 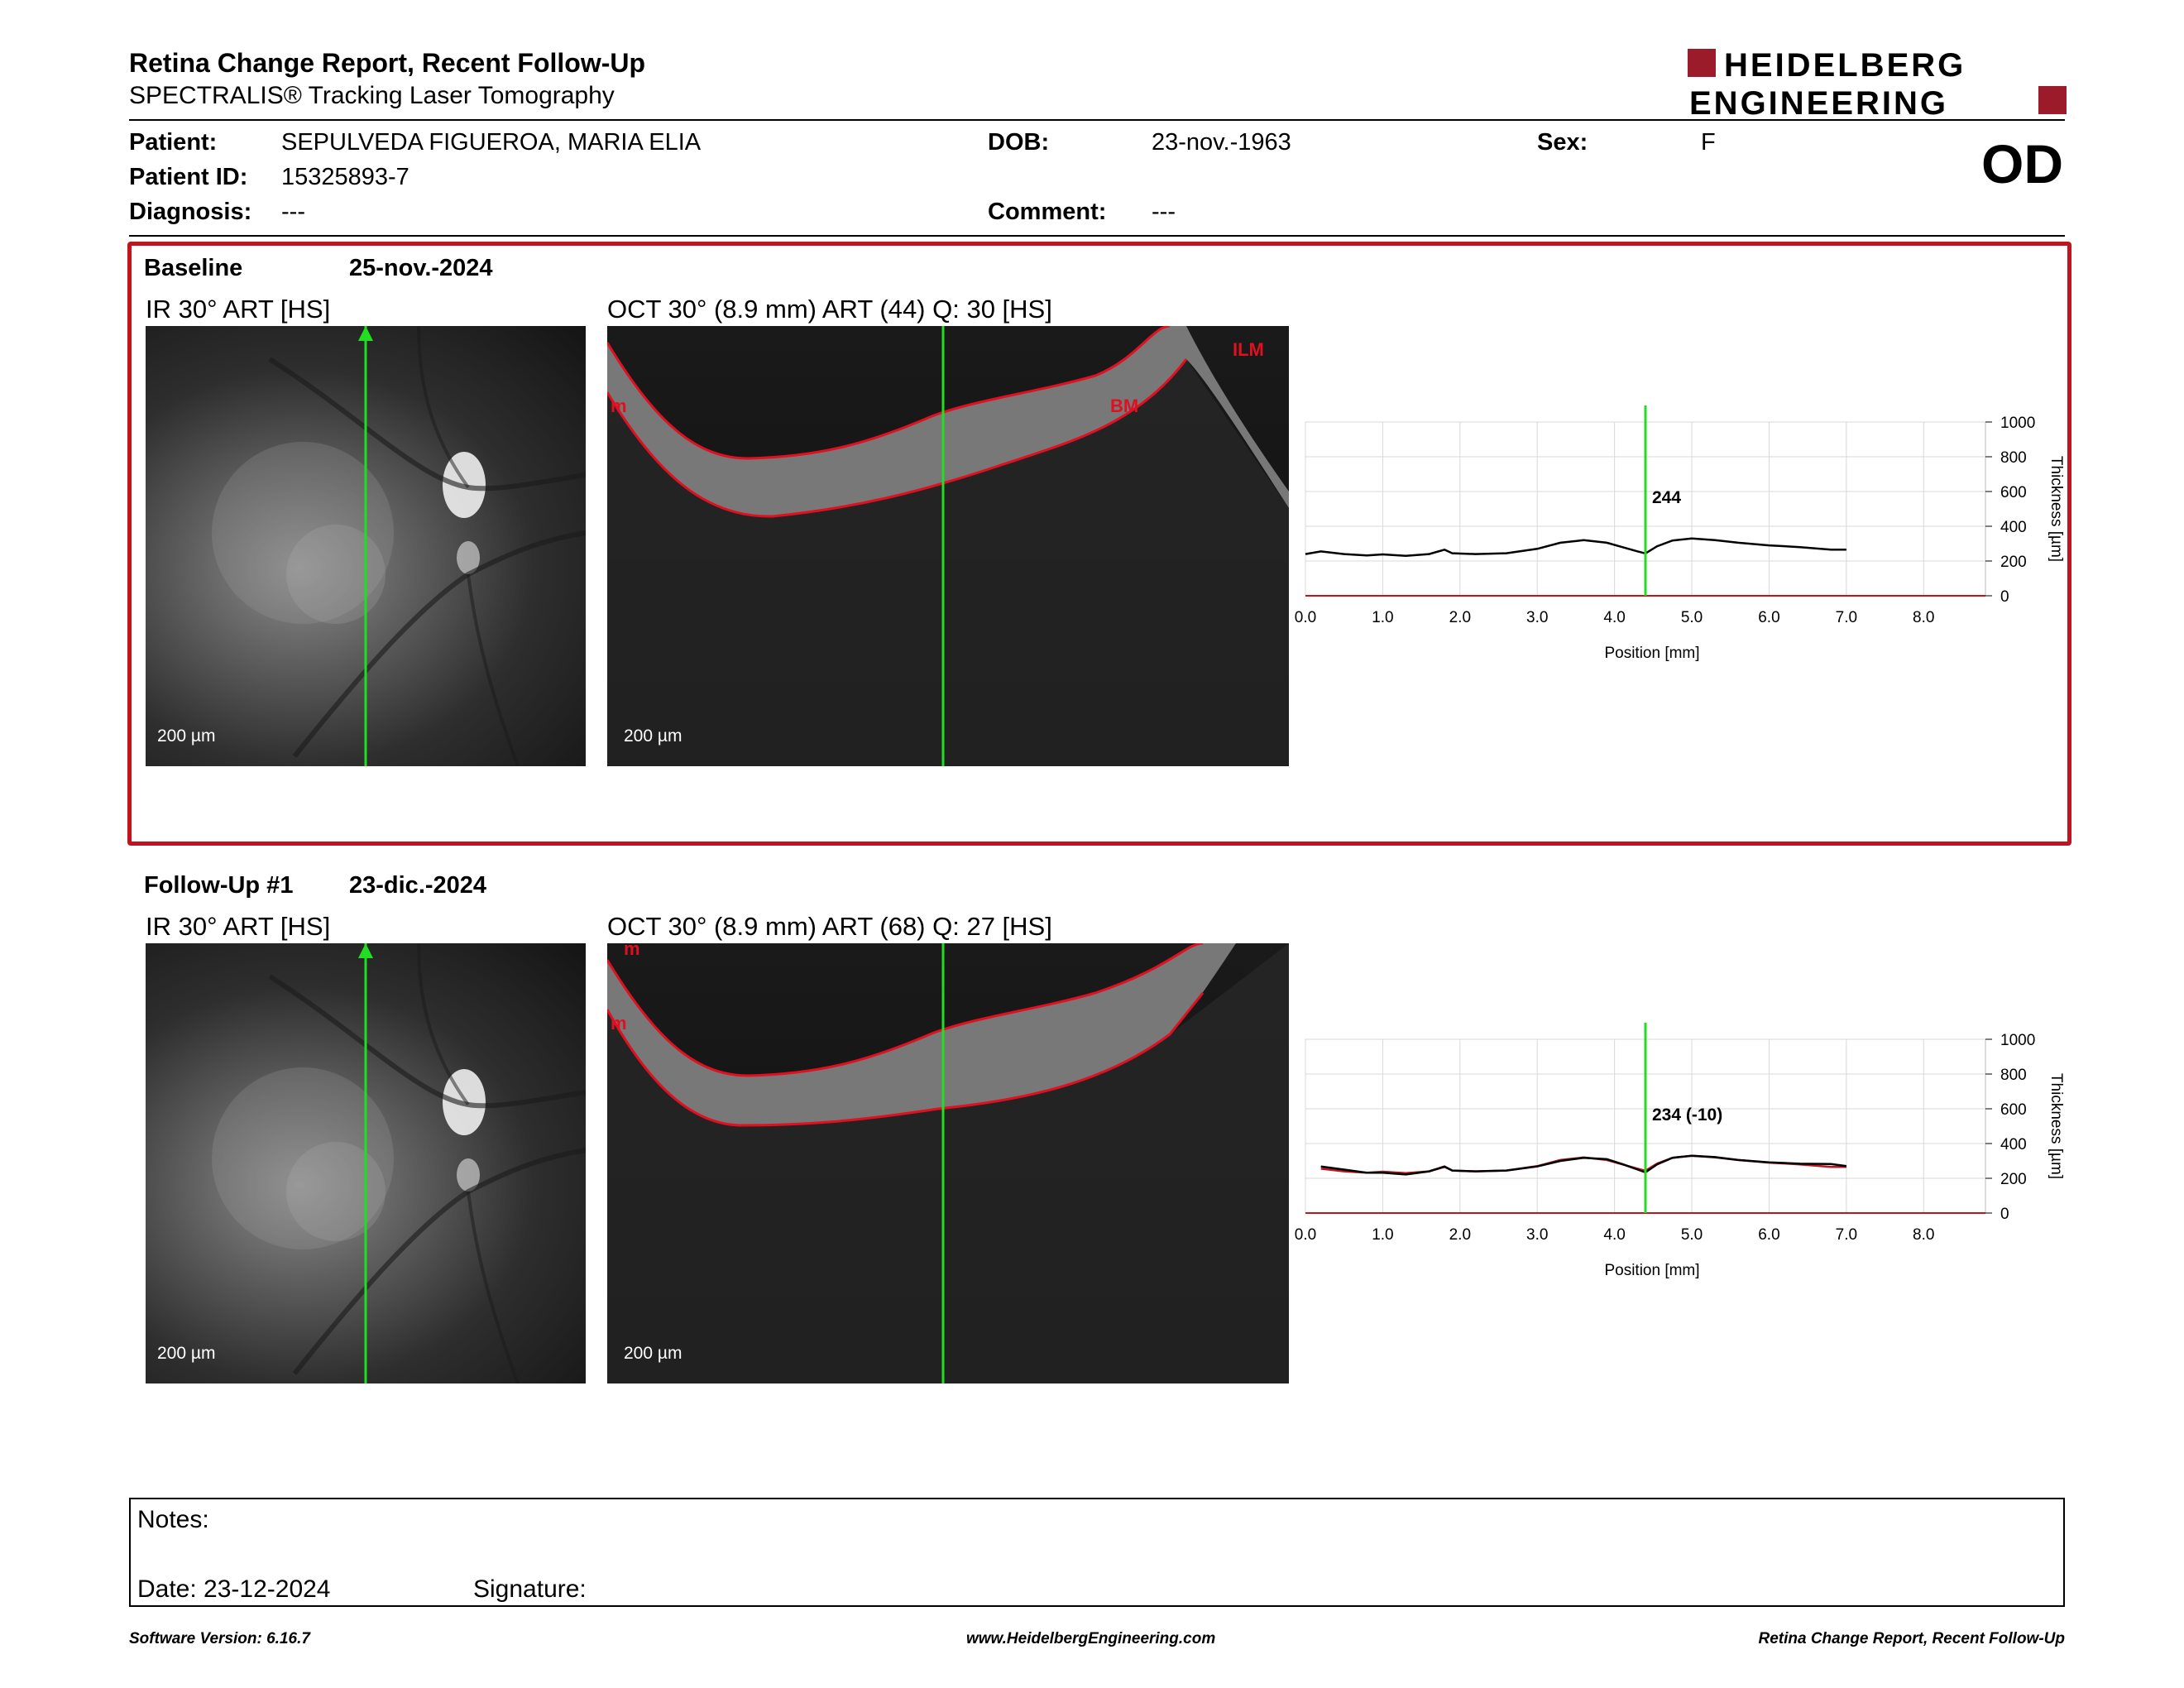 What do you see at coordinates (2052, 100) in the screenshot?
I see `logo-square-bottom` at bounding box center [2052, 100].